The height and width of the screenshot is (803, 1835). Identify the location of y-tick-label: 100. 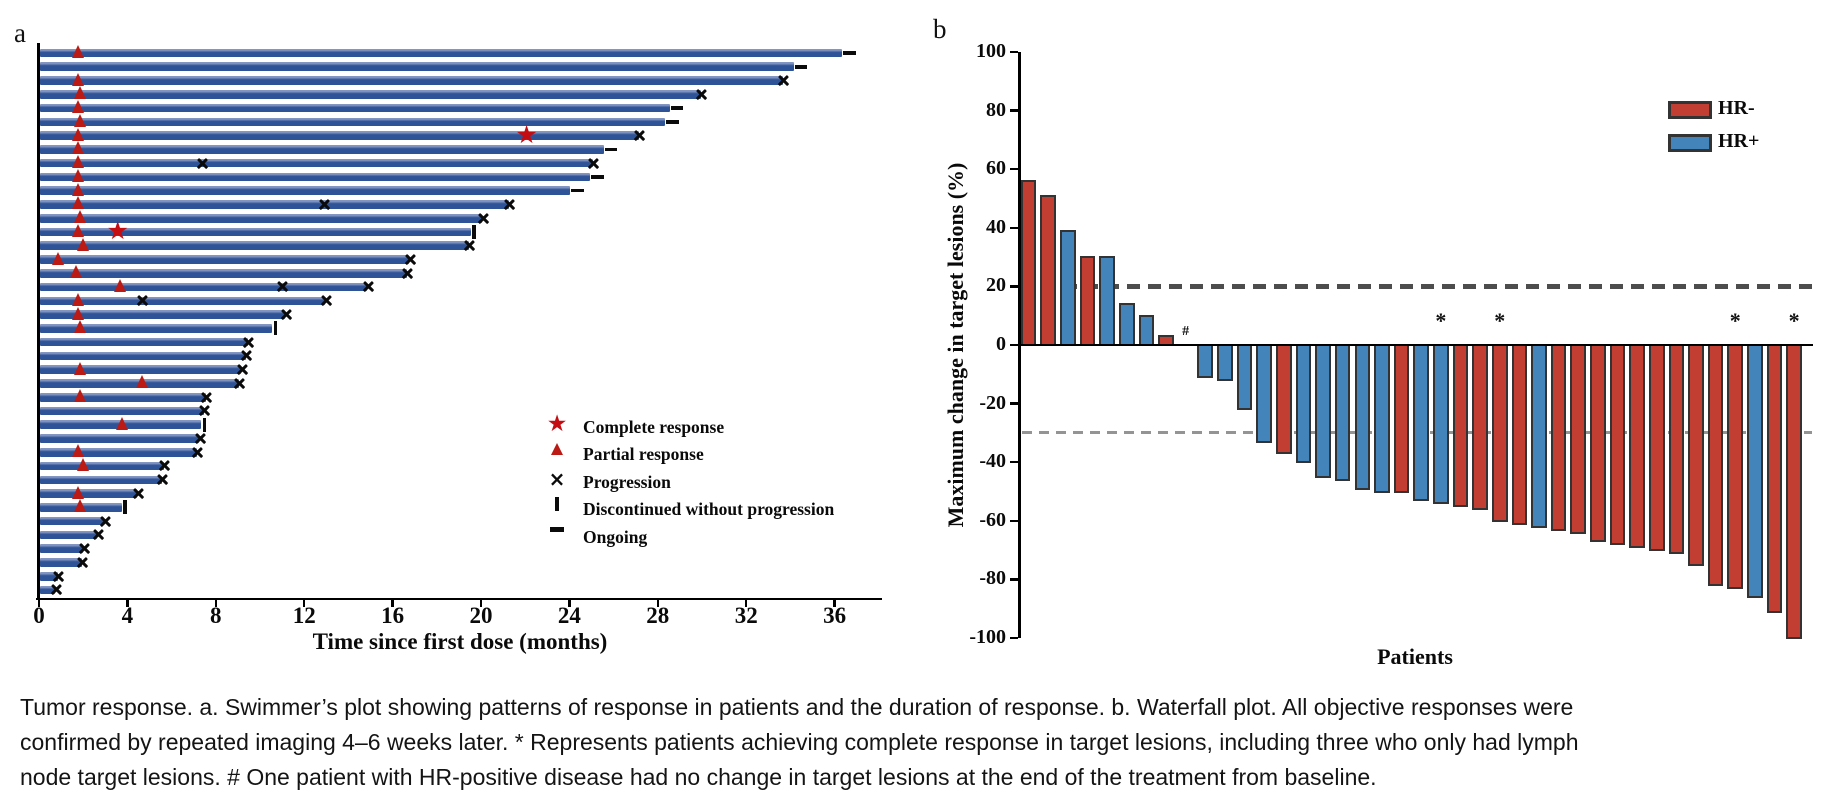
(991, 51).